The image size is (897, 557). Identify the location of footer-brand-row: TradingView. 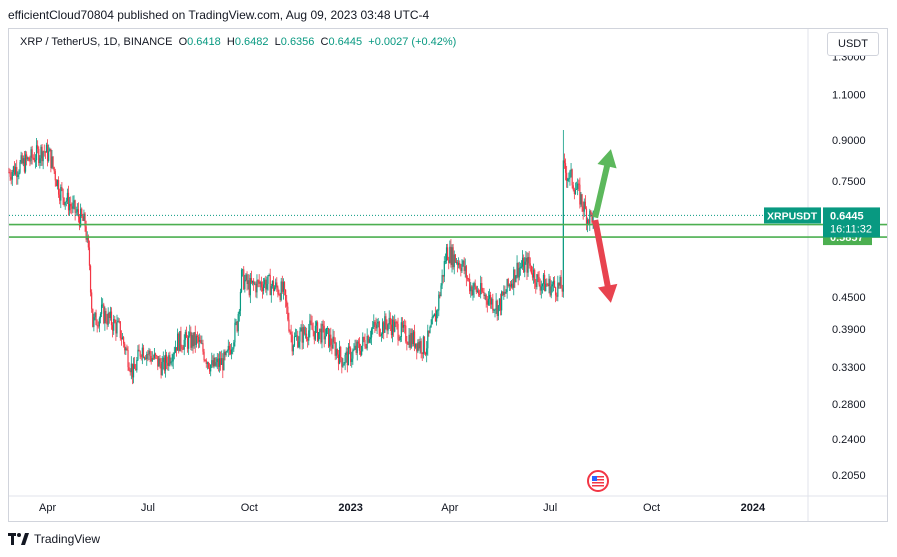
(54, 539).